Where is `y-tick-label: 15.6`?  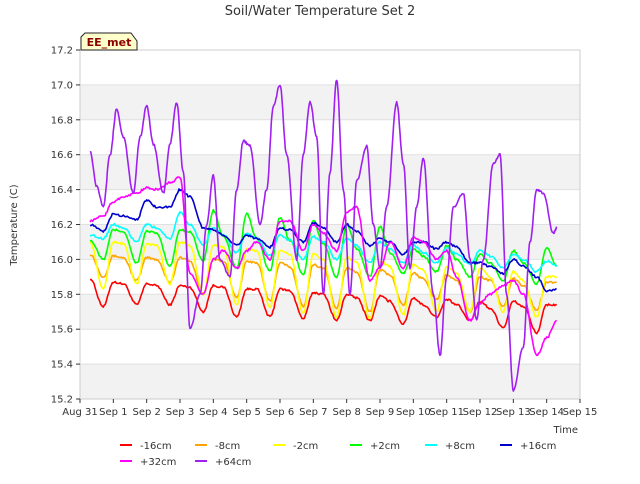
y-tick-label: 15.6 is located at coordinates (62, 330).